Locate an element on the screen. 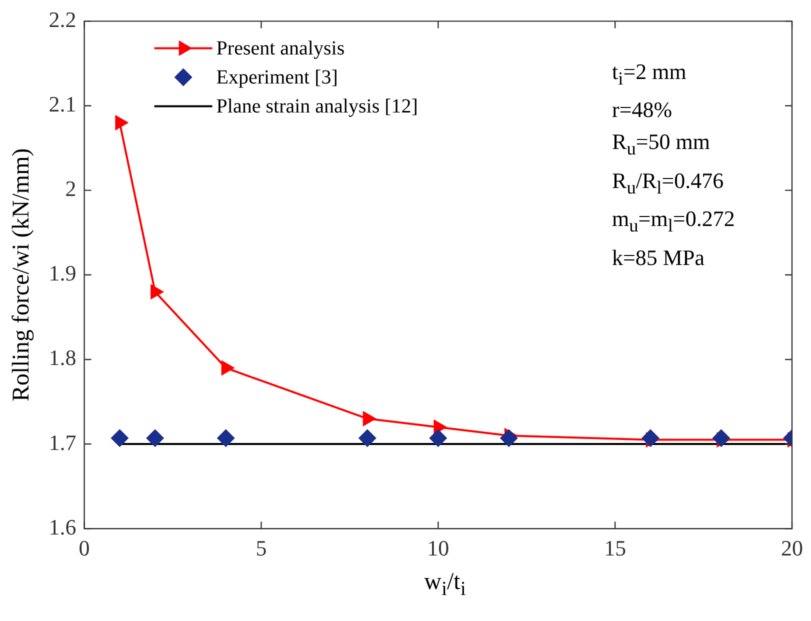 This screenshot has height=621, width=811. y-tick-label: 2 is located at coordinates (70, 189).